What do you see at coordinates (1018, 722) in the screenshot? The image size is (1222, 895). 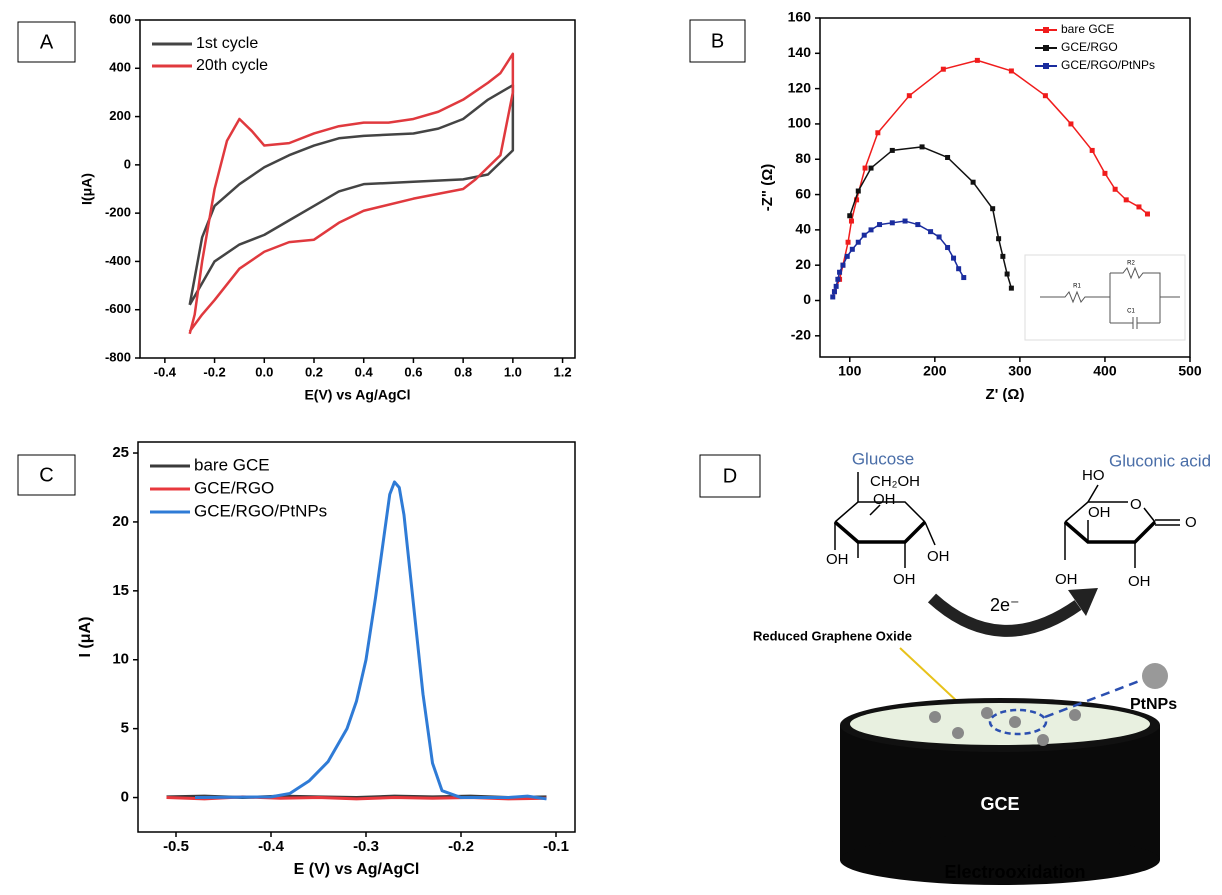 I see `highlight` at bounding box center [1018, 722].